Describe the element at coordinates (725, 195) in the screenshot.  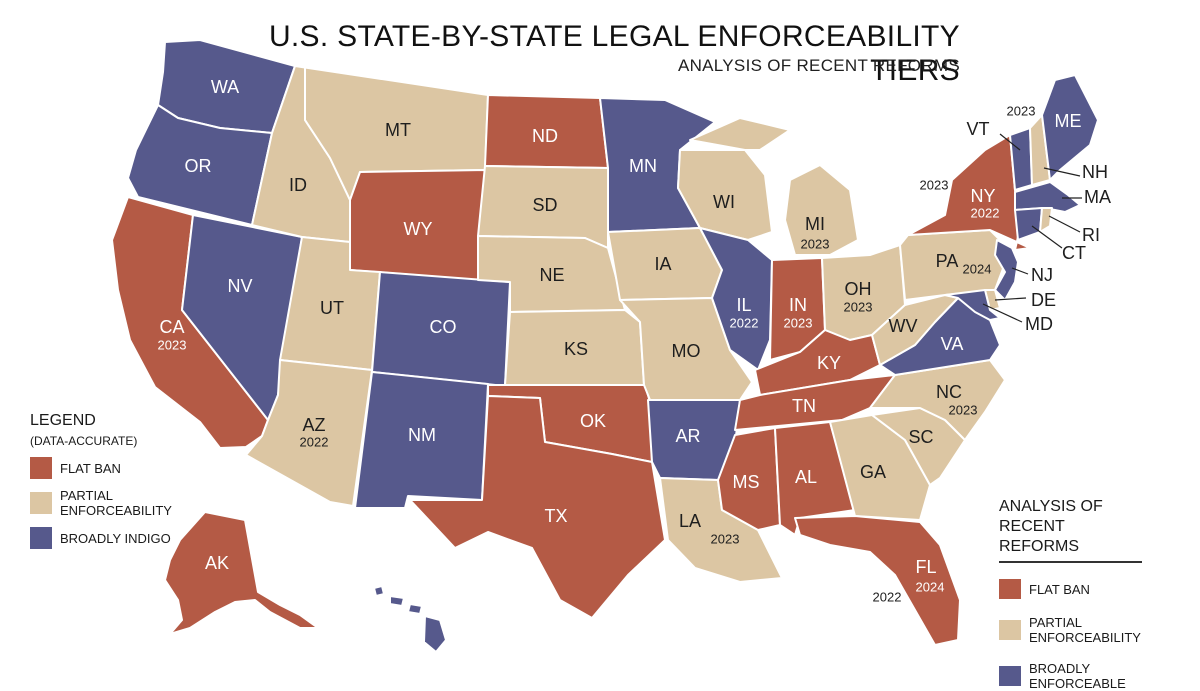
I see `state-WI` at that location.